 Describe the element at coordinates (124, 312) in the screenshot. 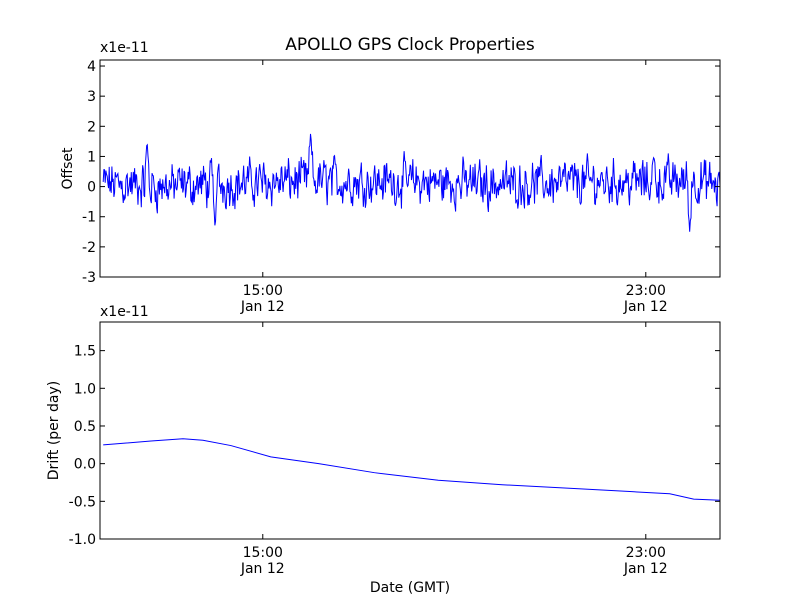

I see `drift-exponent-label: x1e-11` at that location.